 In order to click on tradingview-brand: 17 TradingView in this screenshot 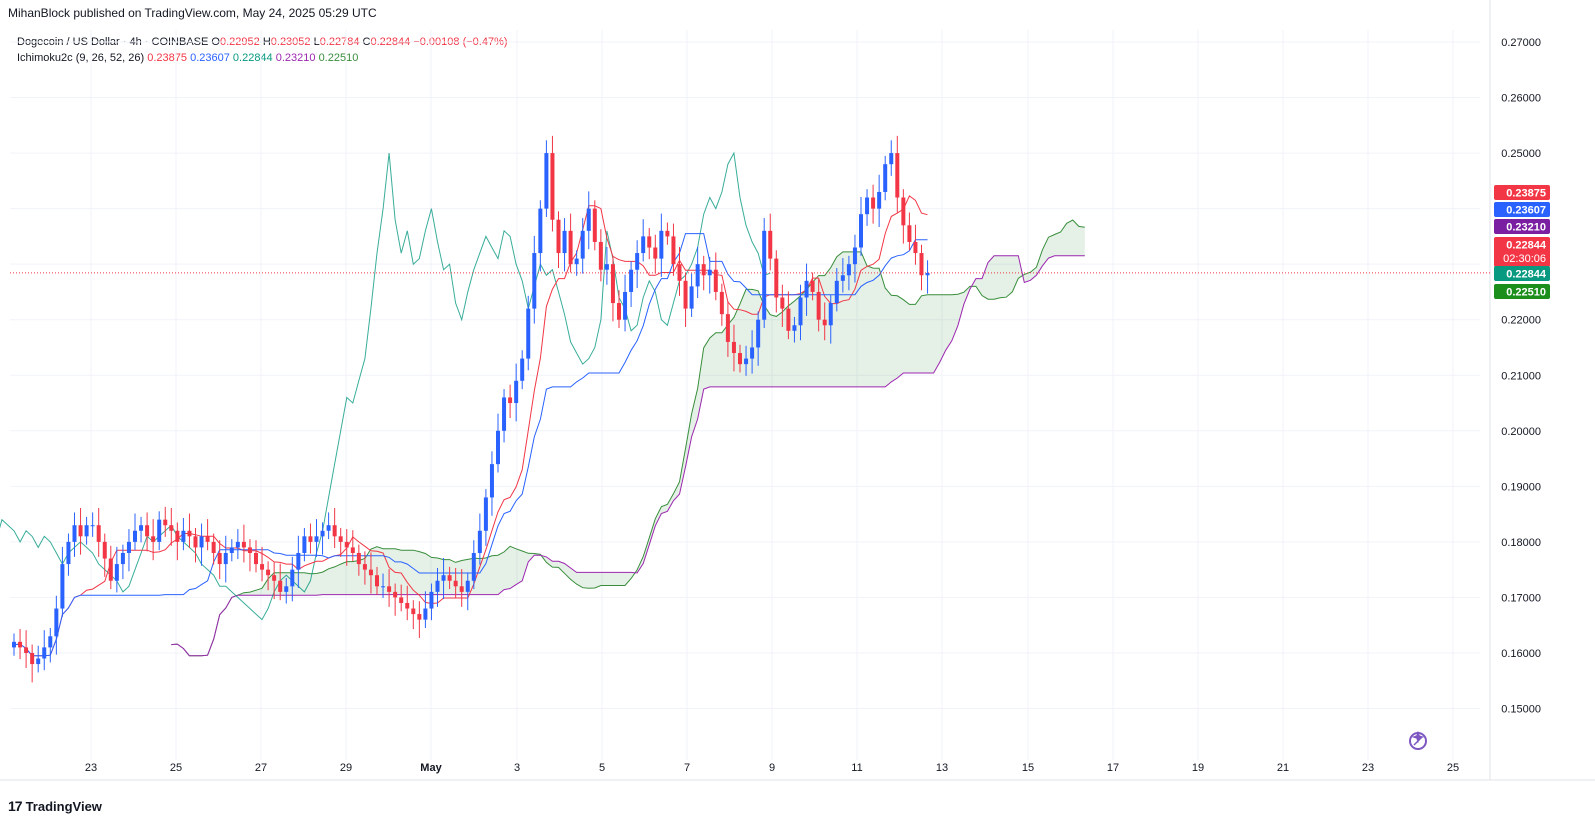, I will do `click(55, 806)`.